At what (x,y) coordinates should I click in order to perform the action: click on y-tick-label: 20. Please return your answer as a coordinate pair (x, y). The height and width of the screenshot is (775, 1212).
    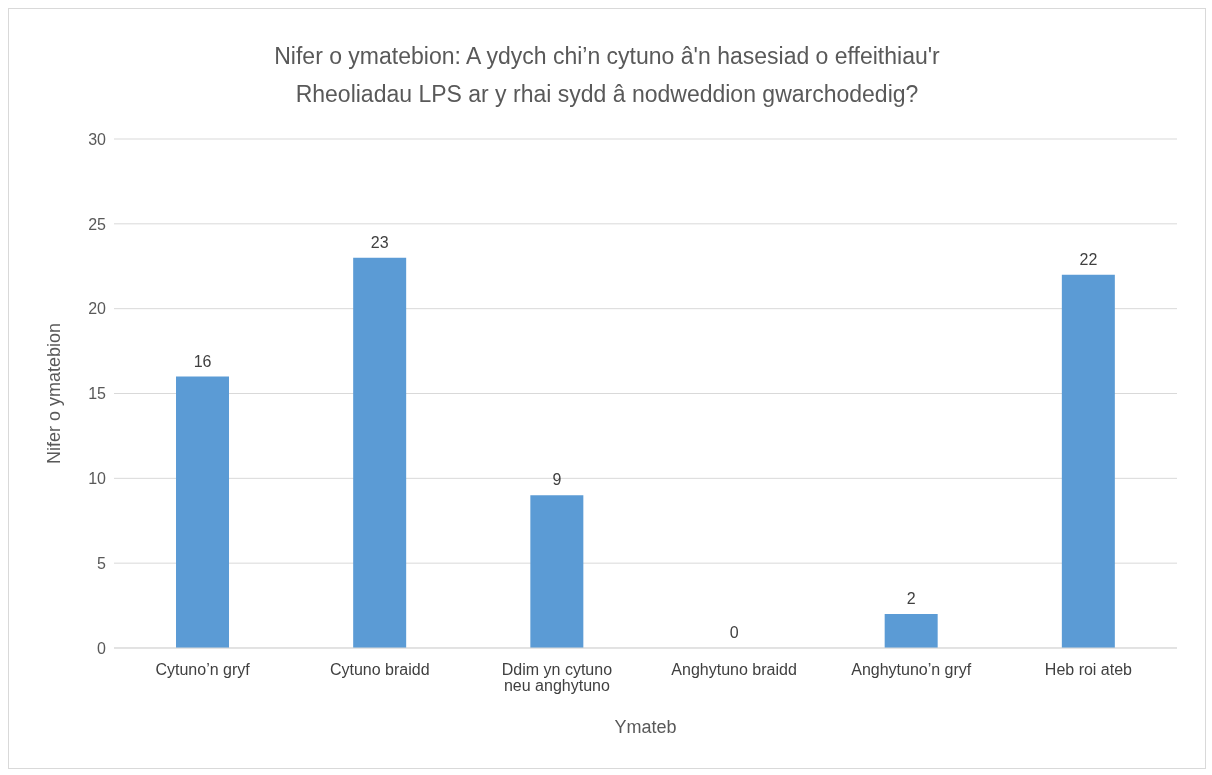
    Looking at the image, I should click on (97, 309).